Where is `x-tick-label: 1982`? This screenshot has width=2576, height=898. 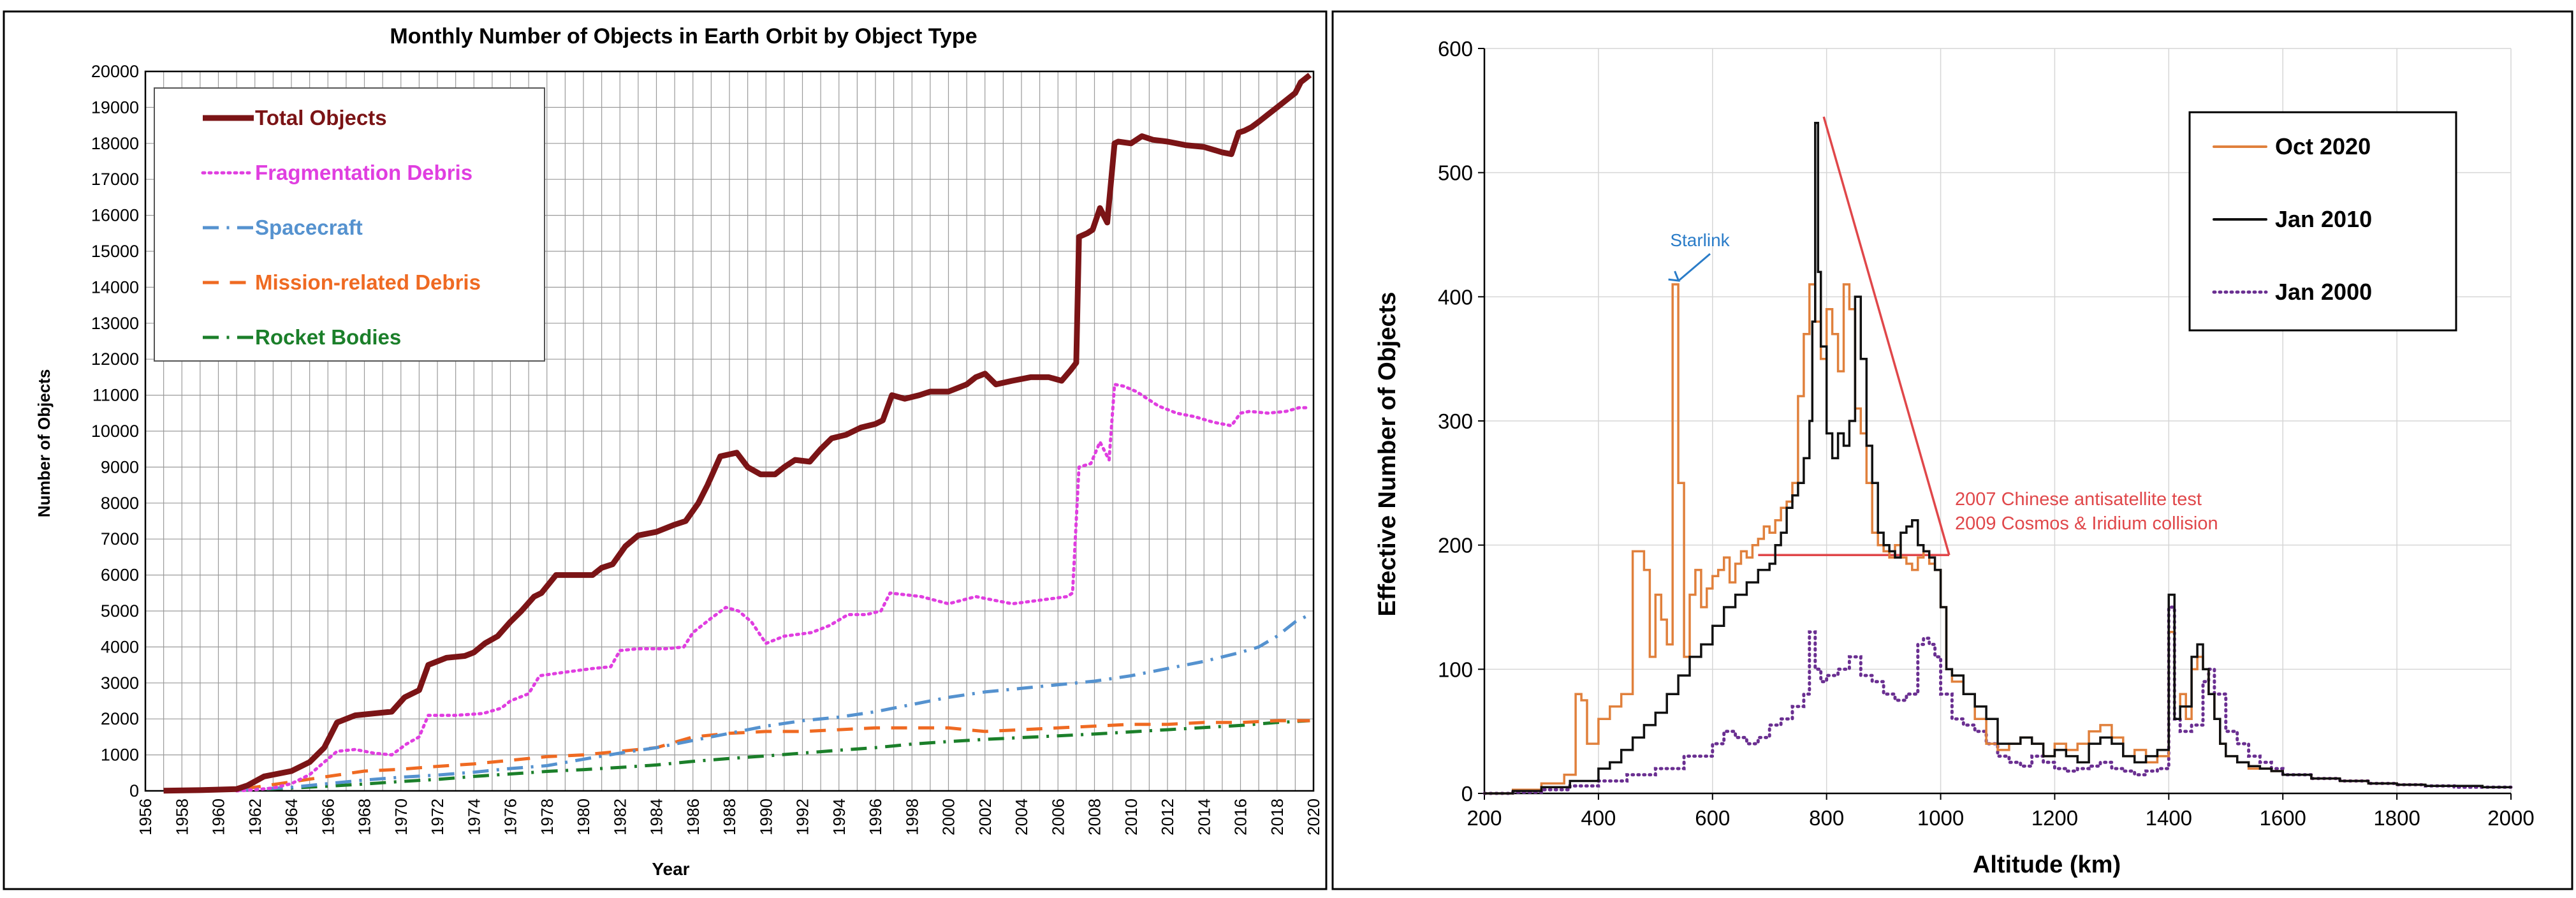 x-tick-label: 1982 is located at coordinates (619, 817).